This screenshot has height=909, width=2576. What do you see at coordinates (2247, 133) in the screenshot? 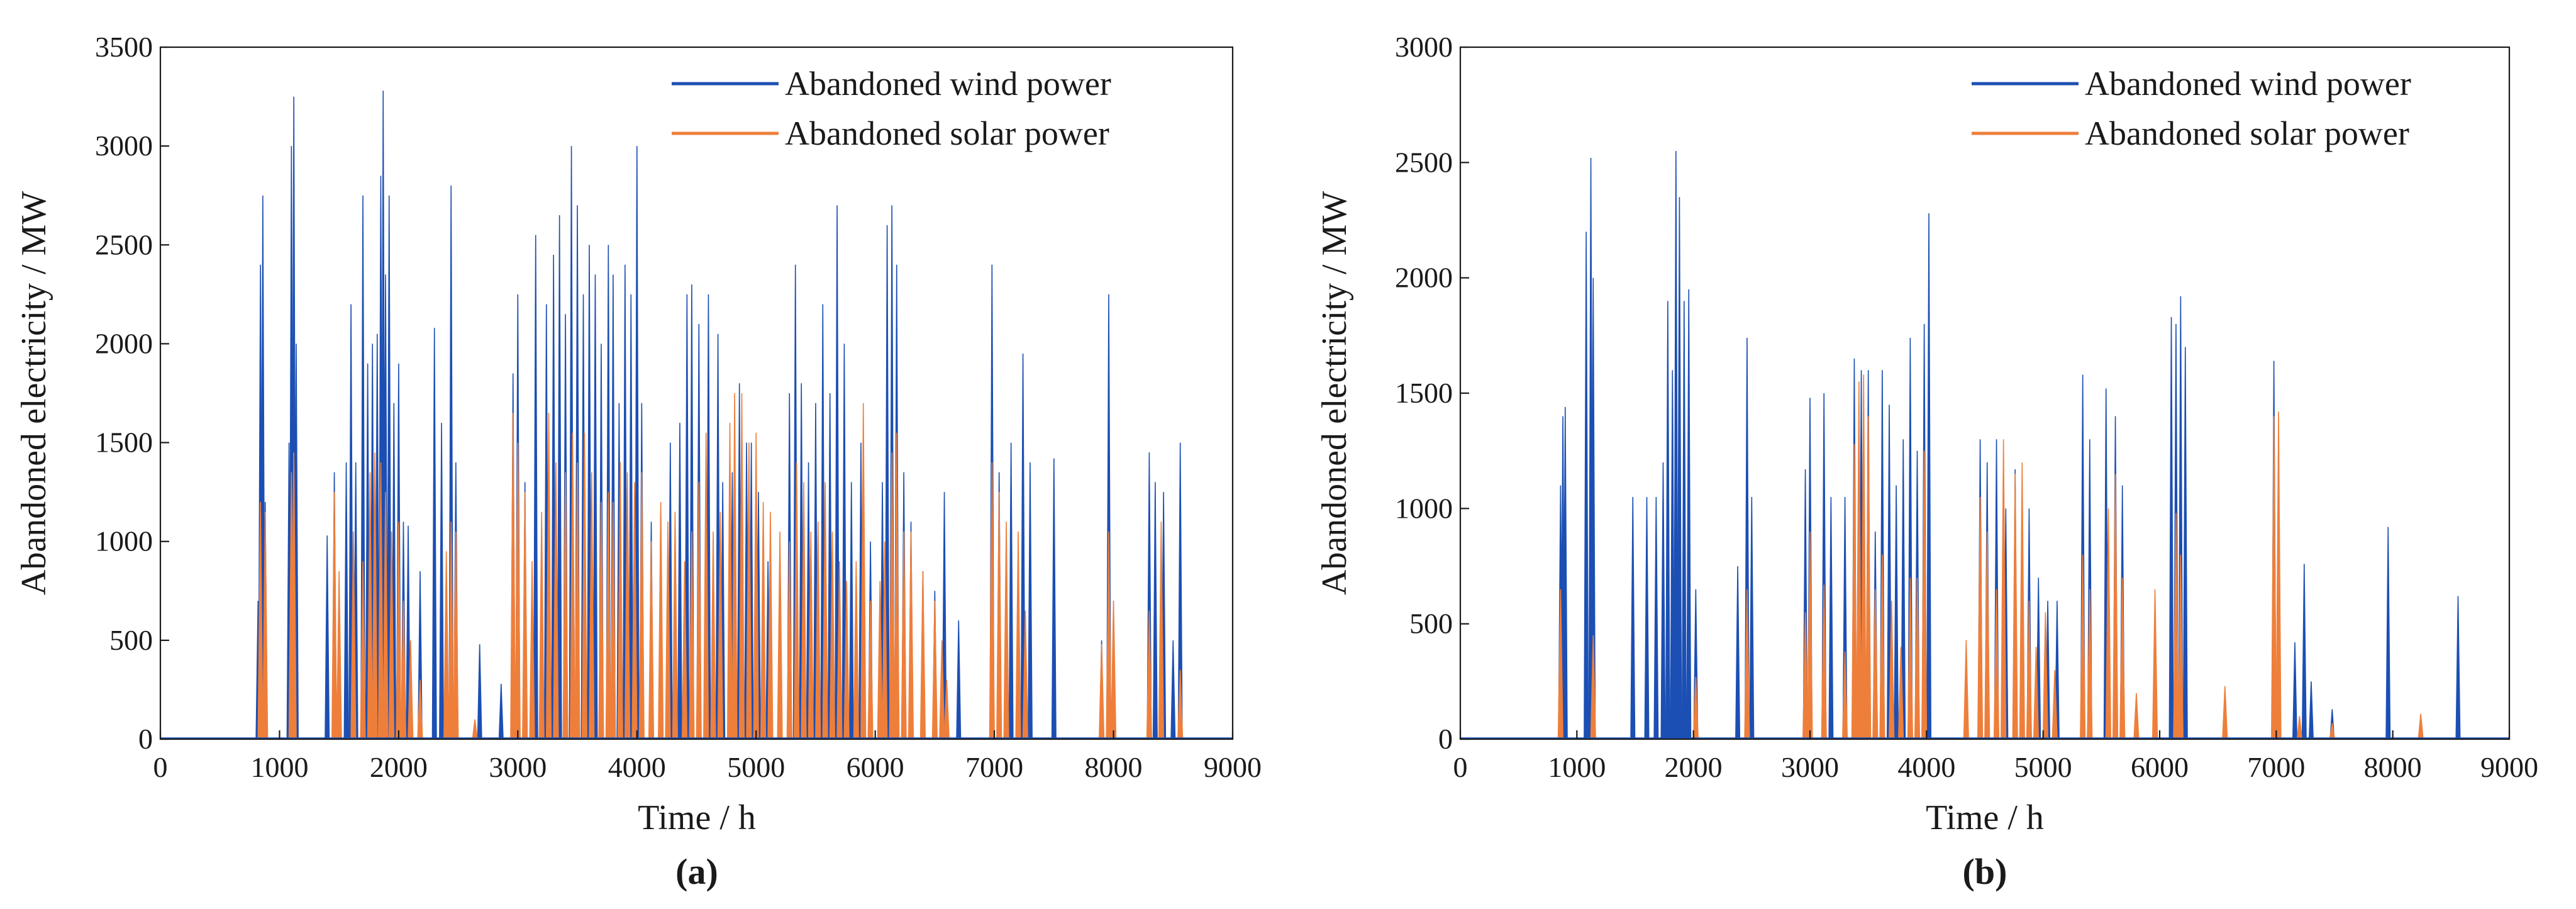
I see `legend-b-solar-label: Abandoned solar power` at bounding box center [2247, 133].